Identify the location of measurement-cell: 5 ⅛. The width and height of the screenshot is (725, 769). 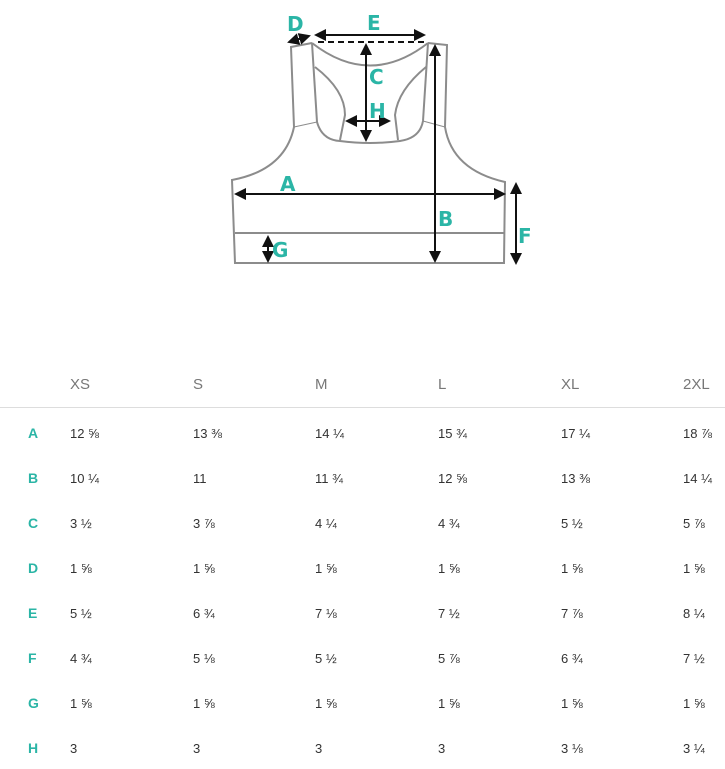
(204, 658).